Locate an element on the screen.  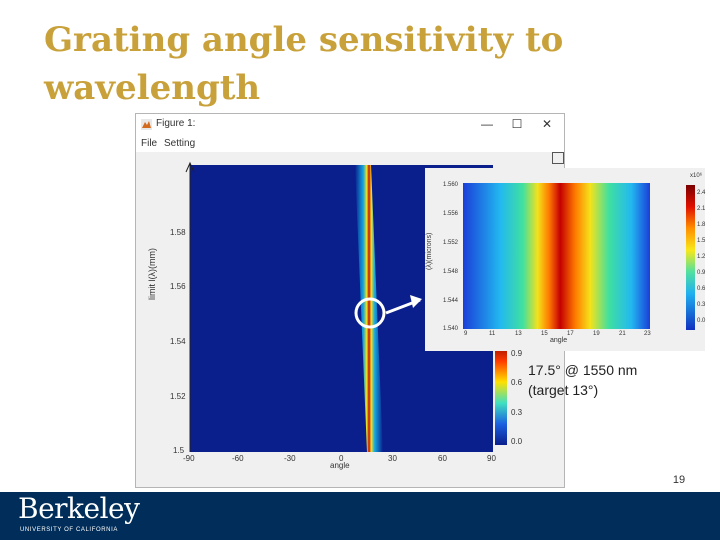
inset-ylabel: (λ)(microns) is located at coordinates (429, 251).